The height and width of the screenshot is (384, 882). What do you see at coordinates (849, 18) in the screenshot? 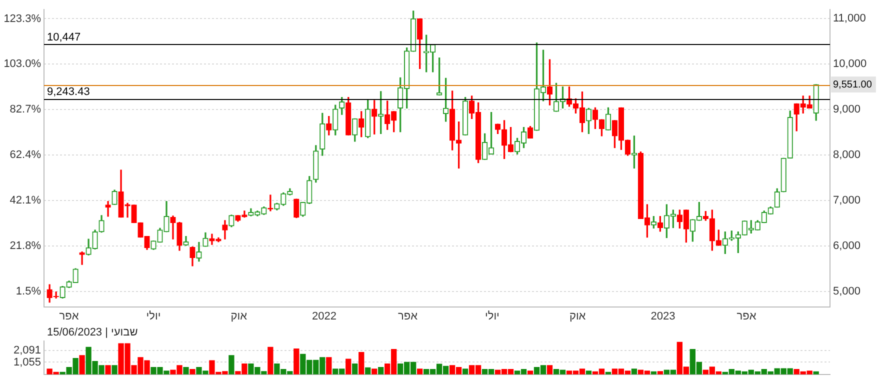
I see `y-tick-label: 11,000` at bounding box center [849, 18].